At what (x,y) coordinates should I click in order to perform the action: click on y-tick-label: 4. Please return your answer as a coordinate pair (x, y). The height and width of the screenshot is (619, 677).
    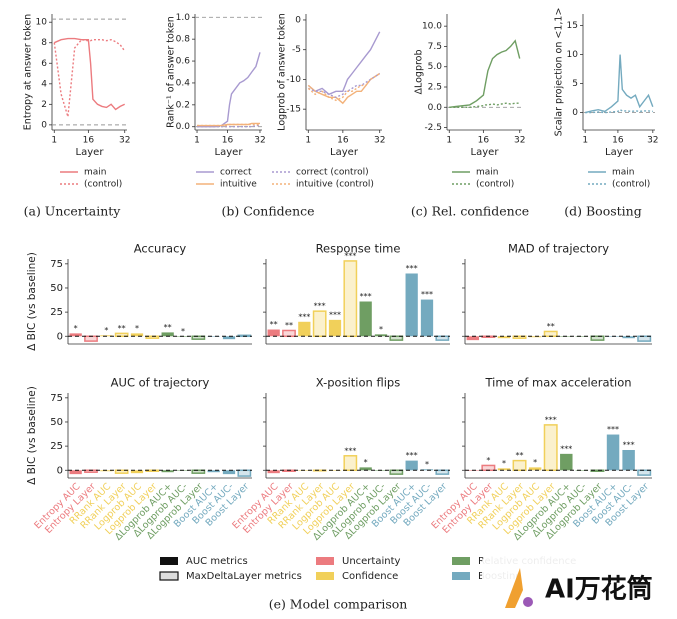
    Looking at the image, I should click on (44, 84).